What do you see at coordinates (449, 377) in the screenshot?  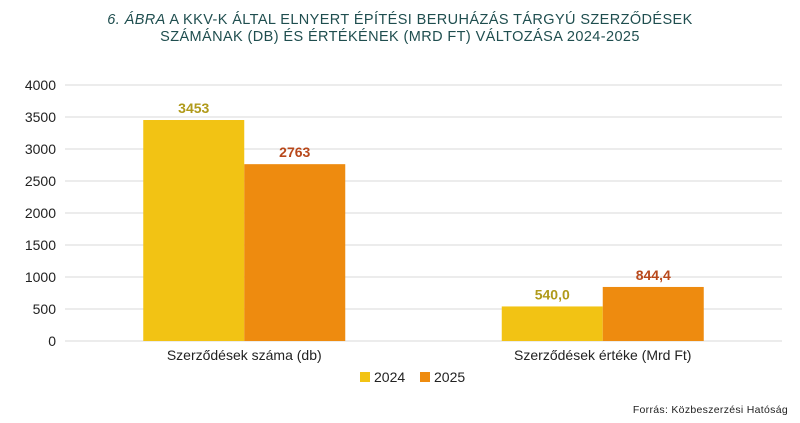 I see `legend-label-2025: 2025` at bounding box center [449, 377].